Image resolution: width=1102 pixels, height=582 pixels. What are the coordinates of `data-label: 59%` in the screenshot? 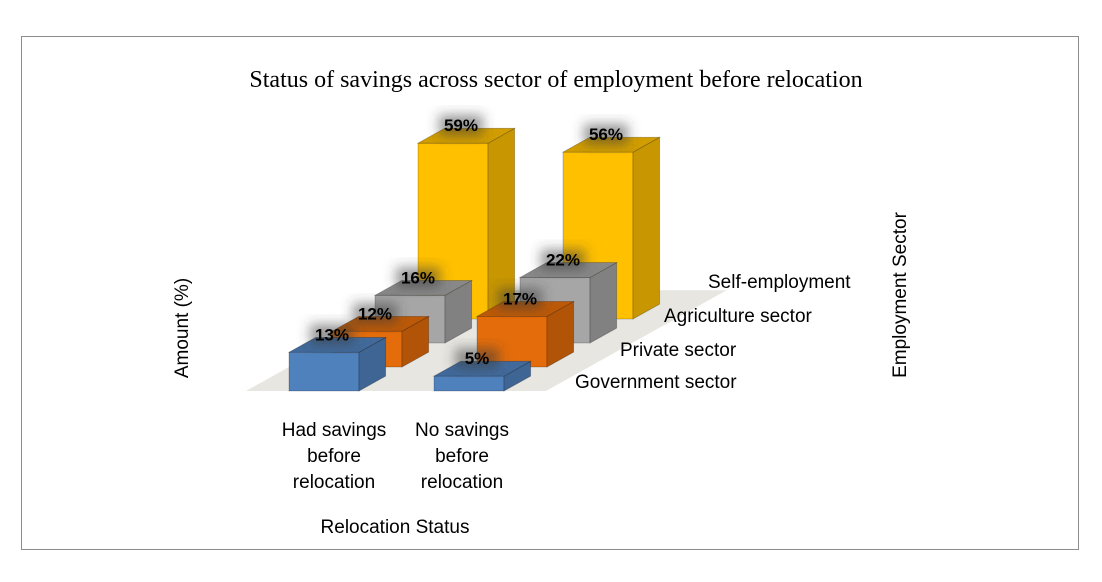 It's located at (461, 125).